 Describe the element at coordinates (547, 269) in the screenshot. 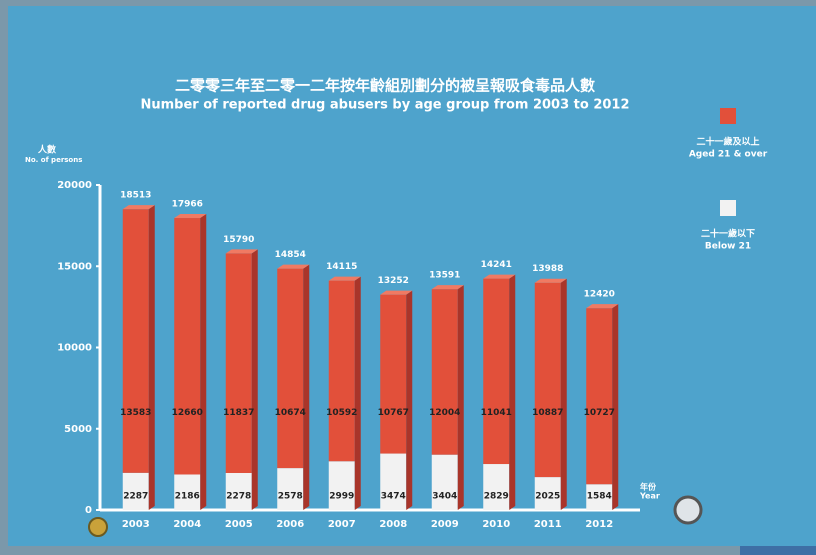

I see `total-label: 13988` at that location.